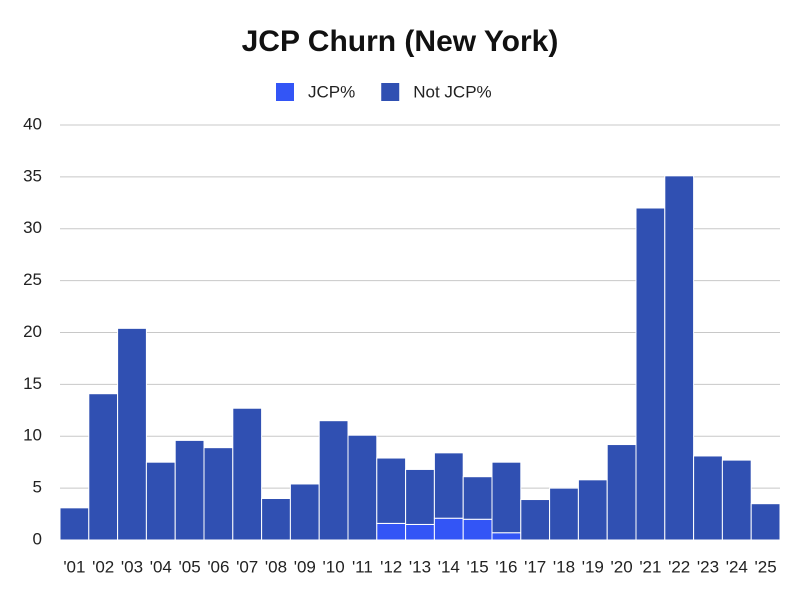 This screenshot has height=600, width=800. What do you see at coordinates (679, 566) in the screenshot?
I see `x-tick-label: '22` at bounding box center [679, 566].